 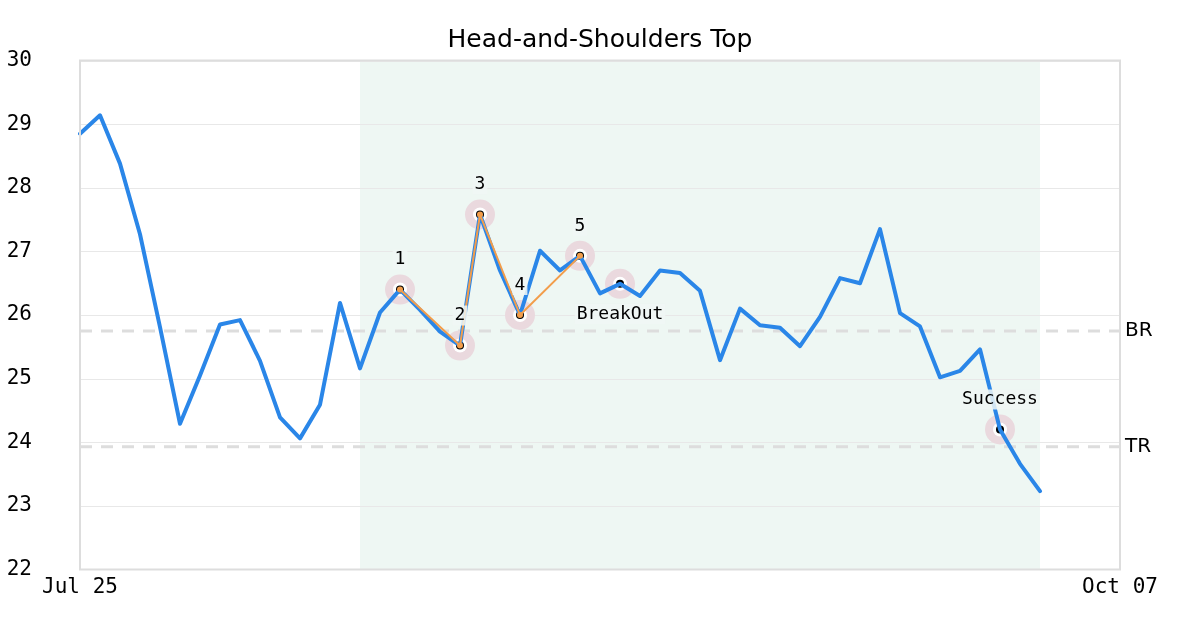 What do you see at coordinates (460, 314) in the screenshot?
I see `series-label: 2` at bounding box center [460, 314].